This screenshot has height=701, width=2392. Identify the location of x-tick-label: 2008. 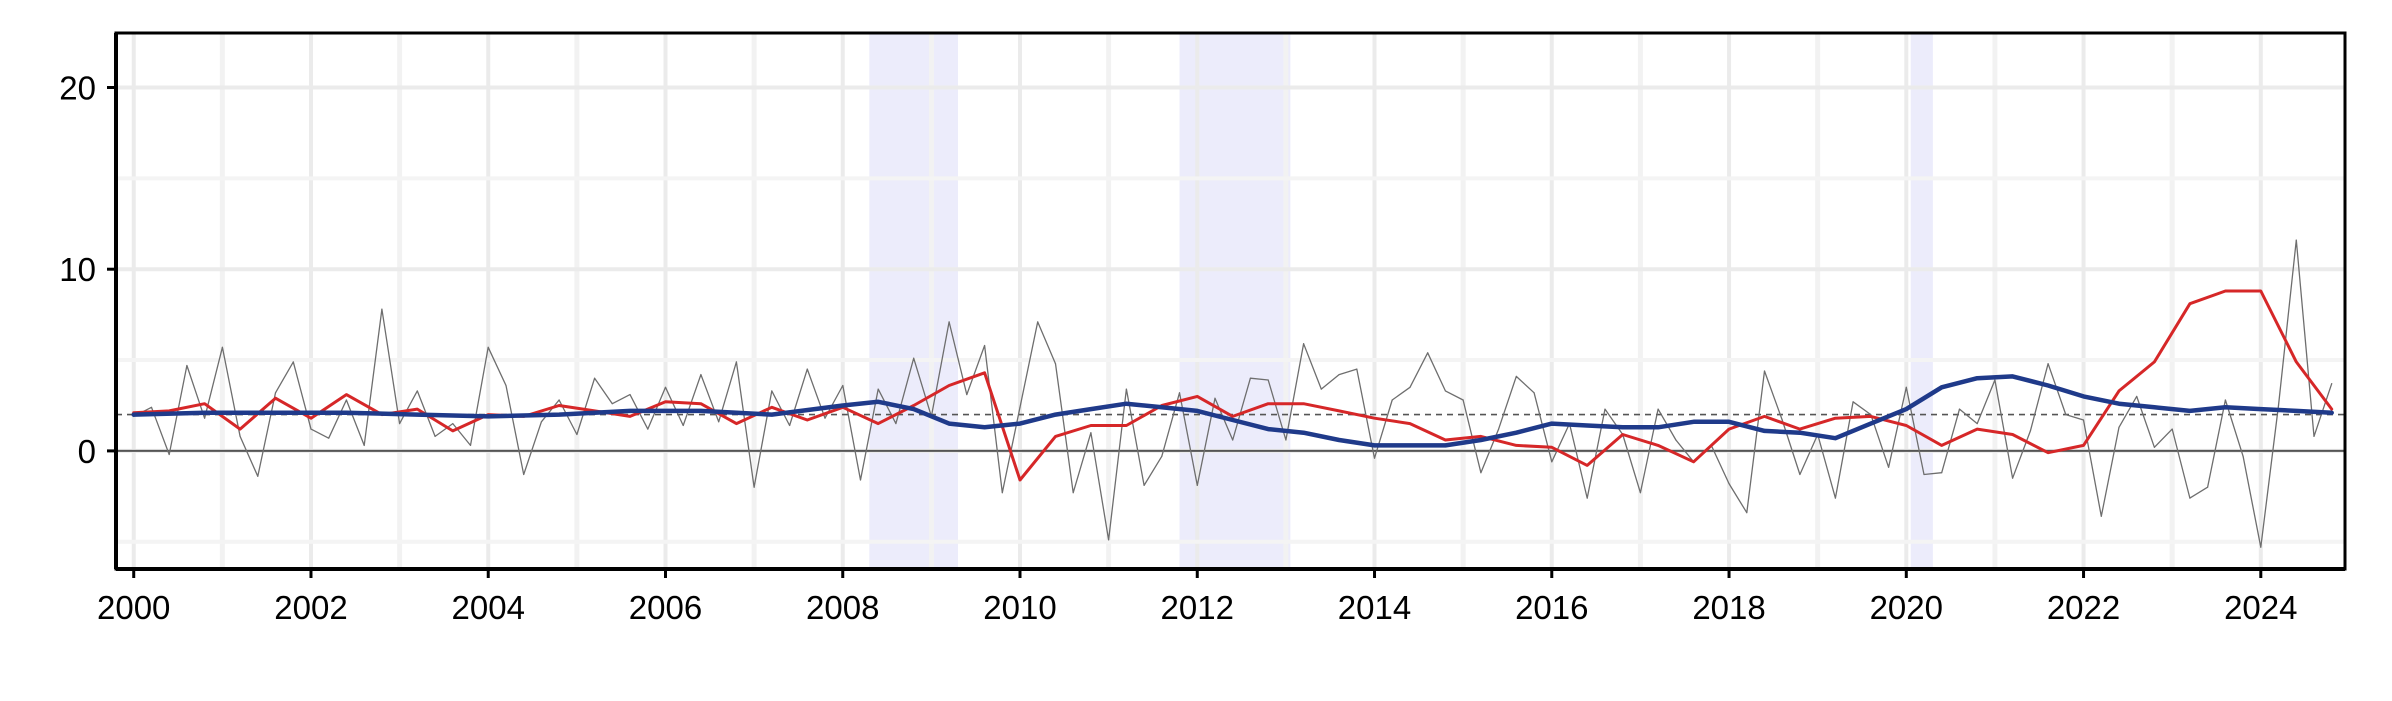
(842, 607).